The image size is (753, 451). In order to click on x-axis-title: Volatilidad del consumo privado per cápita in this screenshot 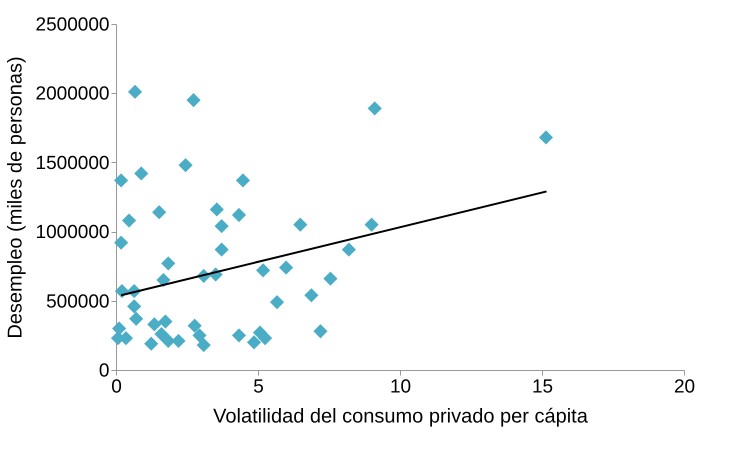, I will do `click(401, 417)`.